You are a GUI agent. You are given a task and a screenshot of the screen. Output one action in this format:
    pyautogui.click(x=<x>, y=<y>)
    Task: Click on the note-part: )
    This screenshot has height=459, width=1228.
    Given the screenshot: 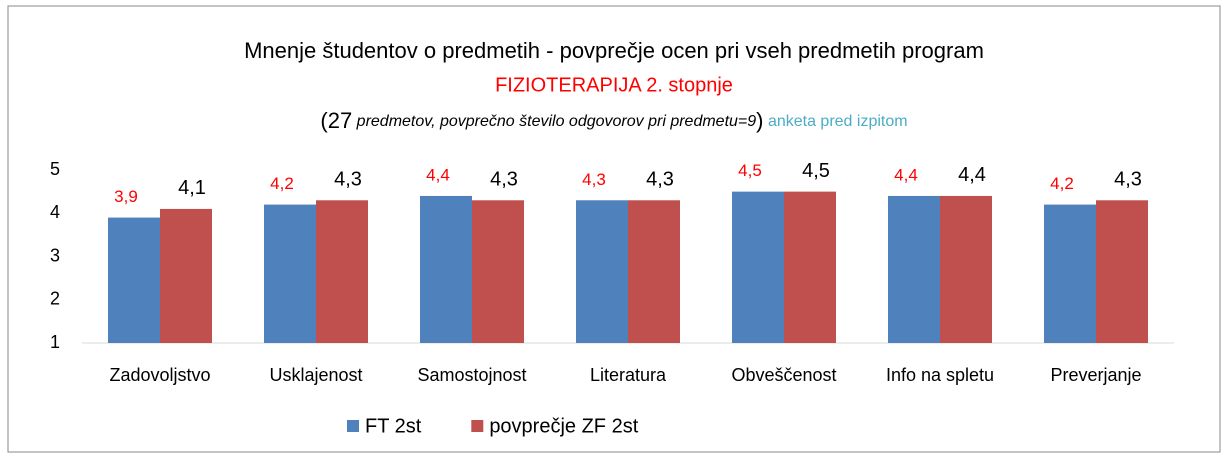 What is the action you would take?
    pyautogui.click(x=759, y=120)
    